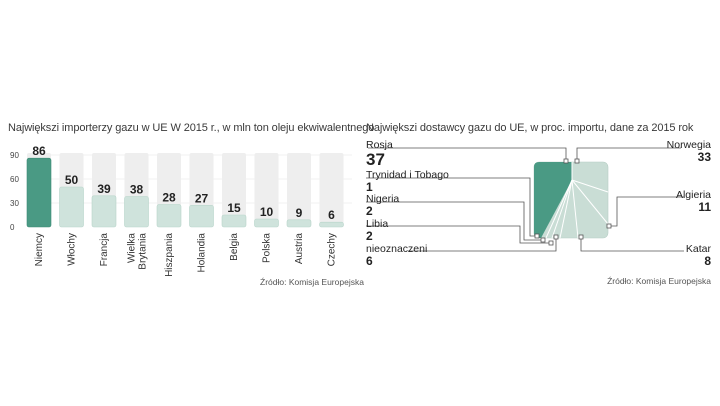  I want to click on category-label-text: Austria, so click(299, 249).